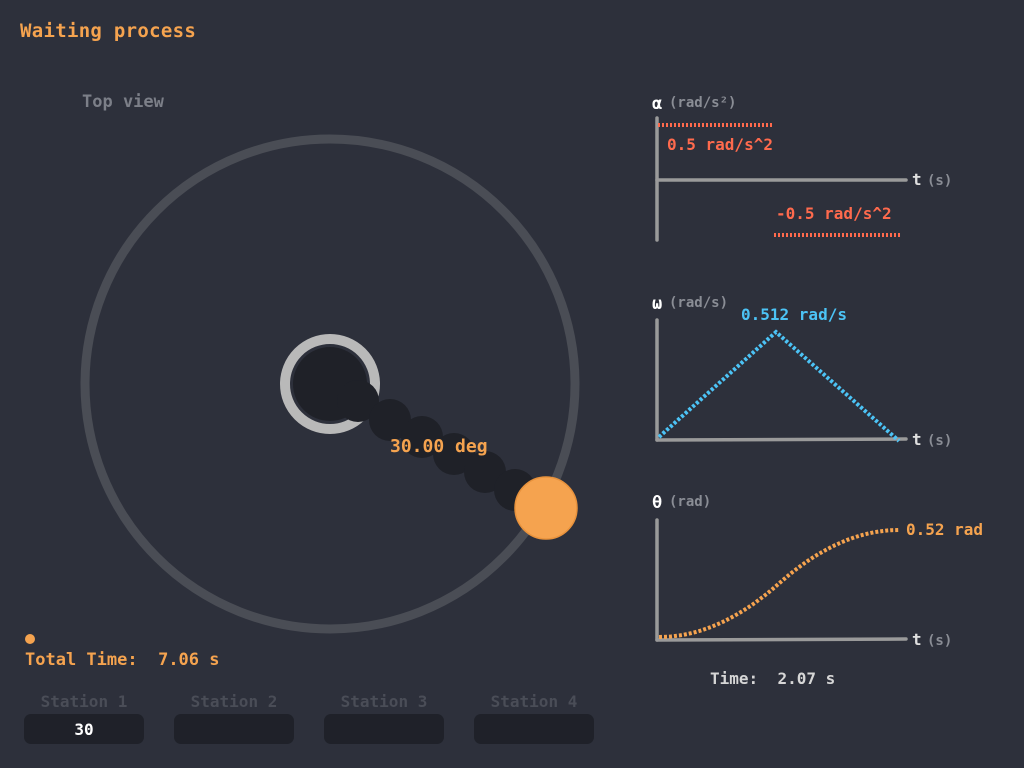 The width and height of the screenshot is (1024, 768). What do you see at coordinates (781, 639) in the screenshot?
I see `theta-t-axis` at bounding box center [781, 639].